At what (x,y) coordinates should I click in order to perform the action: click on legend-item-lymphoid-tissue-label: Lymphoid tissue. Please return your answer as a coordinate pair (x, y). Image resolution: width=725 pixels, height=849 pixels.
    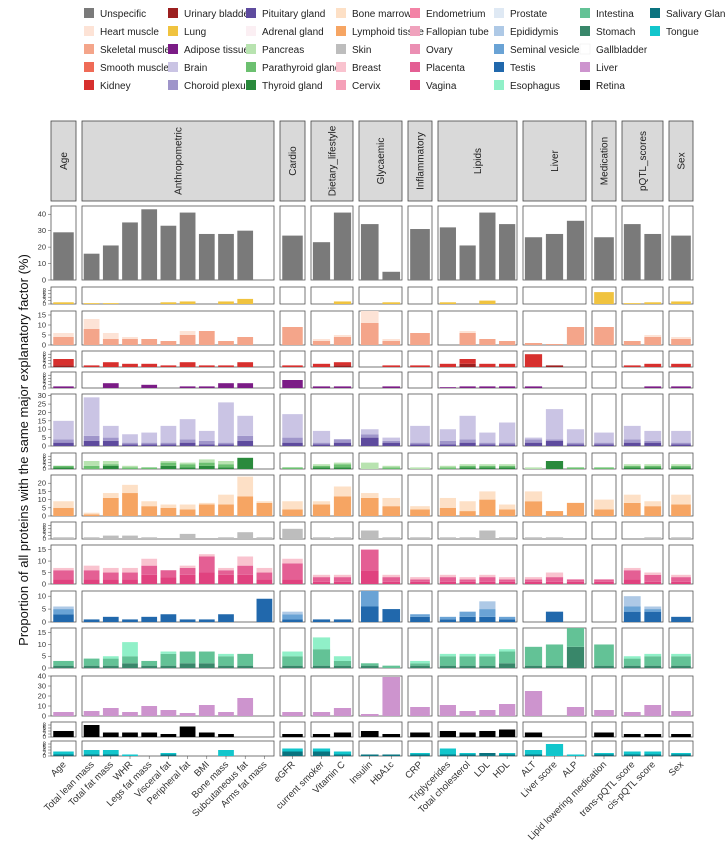
    Looking at the image, I should click on (388, 32).